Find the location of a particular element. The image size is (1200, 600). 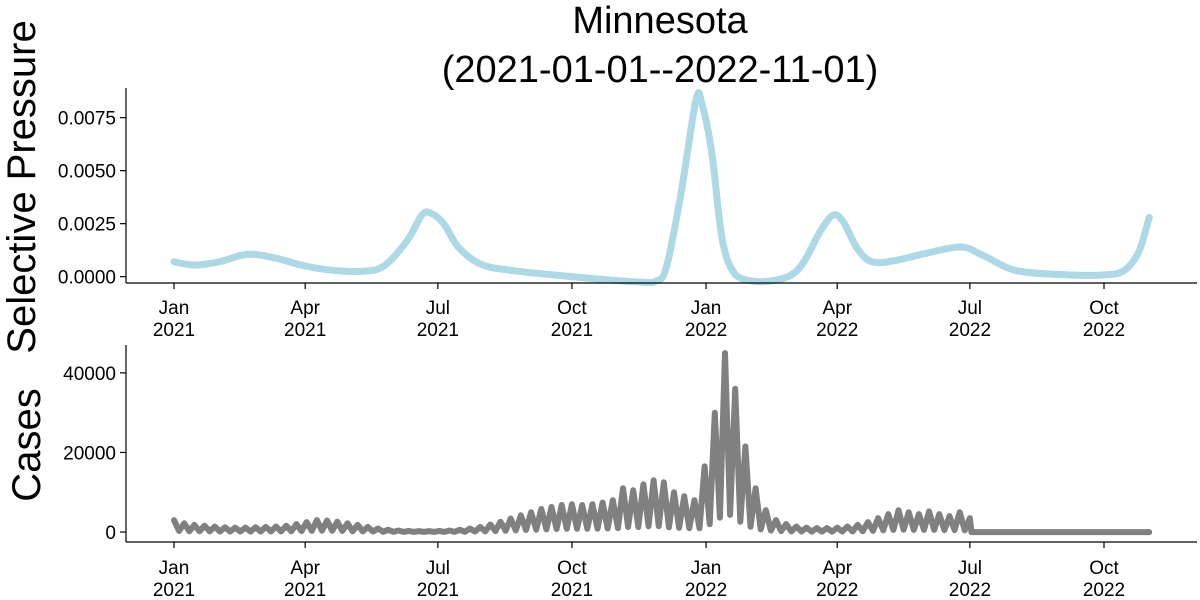

cases-ylabel: Cases is located at coordinates (27, 444).